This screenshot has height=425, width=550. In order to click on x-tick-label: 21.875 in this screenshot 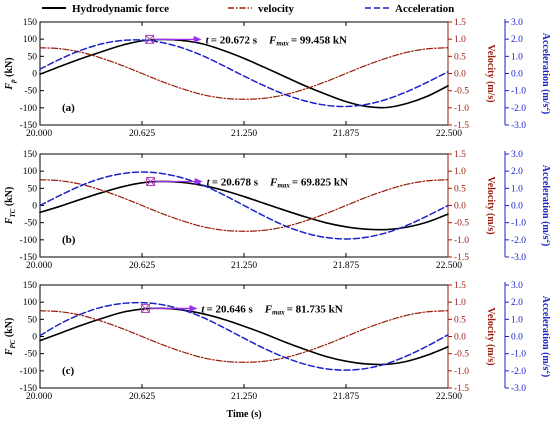, I will do `click(346, 397)`.